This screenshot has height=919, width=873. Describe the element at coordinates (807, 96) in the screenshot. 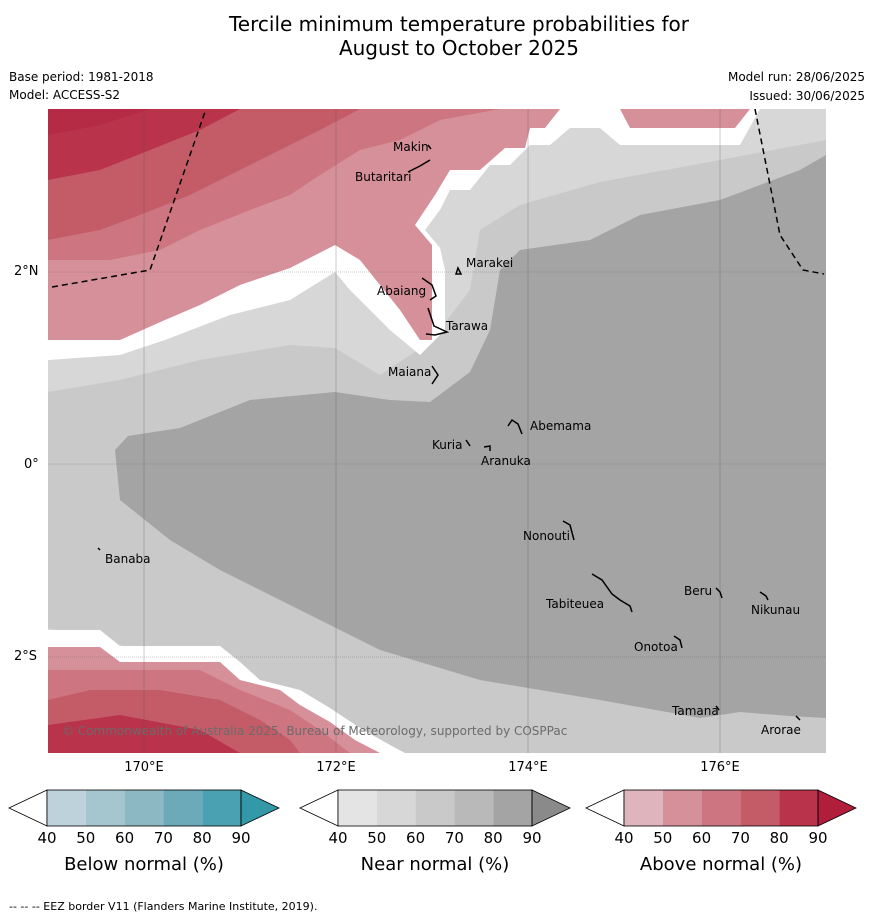

I see `issued-date: Issued: 30/06/2025` at that location.